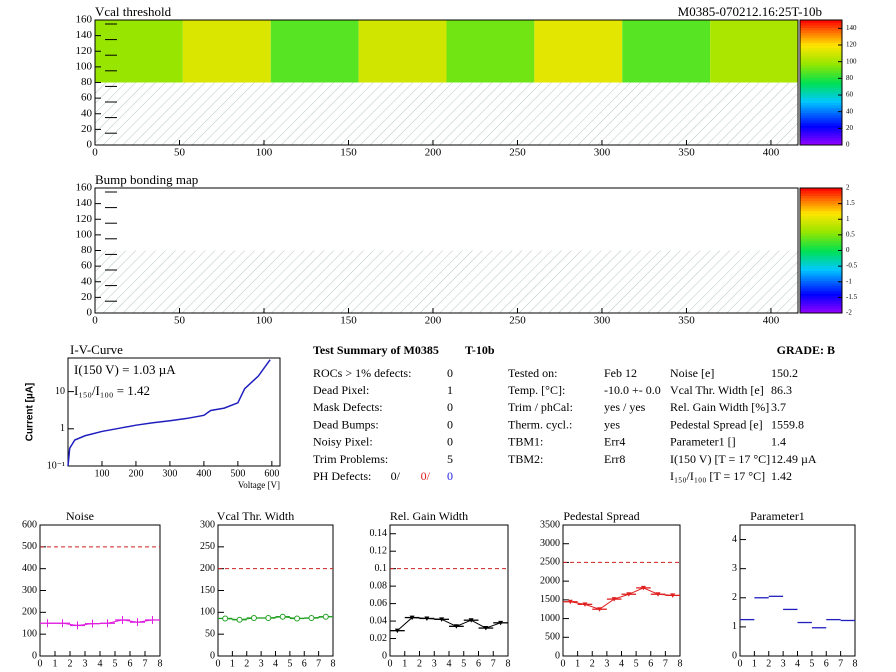  I want to click on summary-label: Trim / phCal:, so click(540, 407).